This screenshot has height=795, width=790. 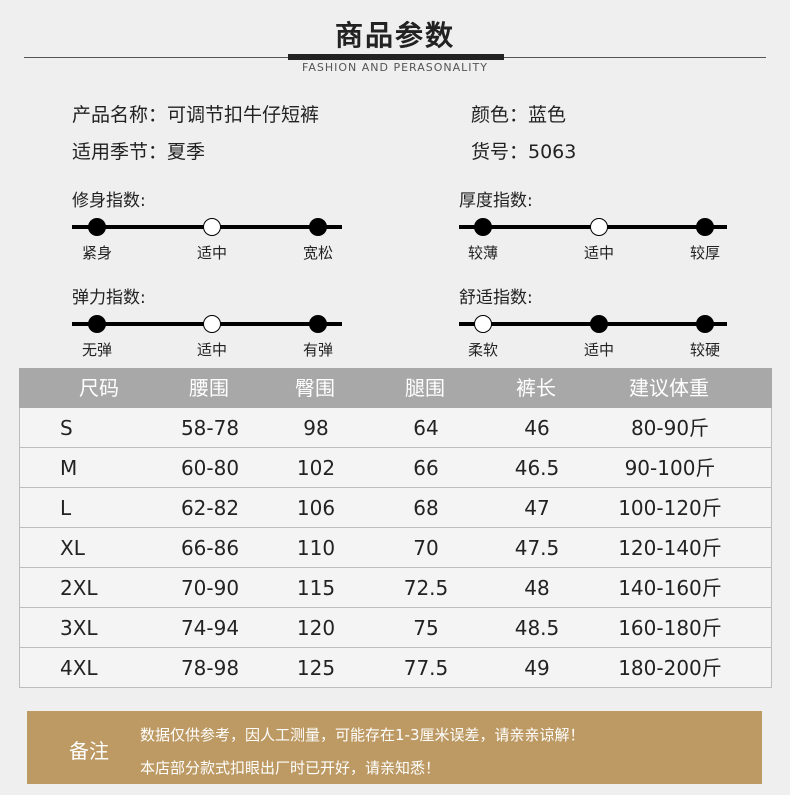 I want to click on indicator-tick-label: 柔软, so click(x=482, y=350).